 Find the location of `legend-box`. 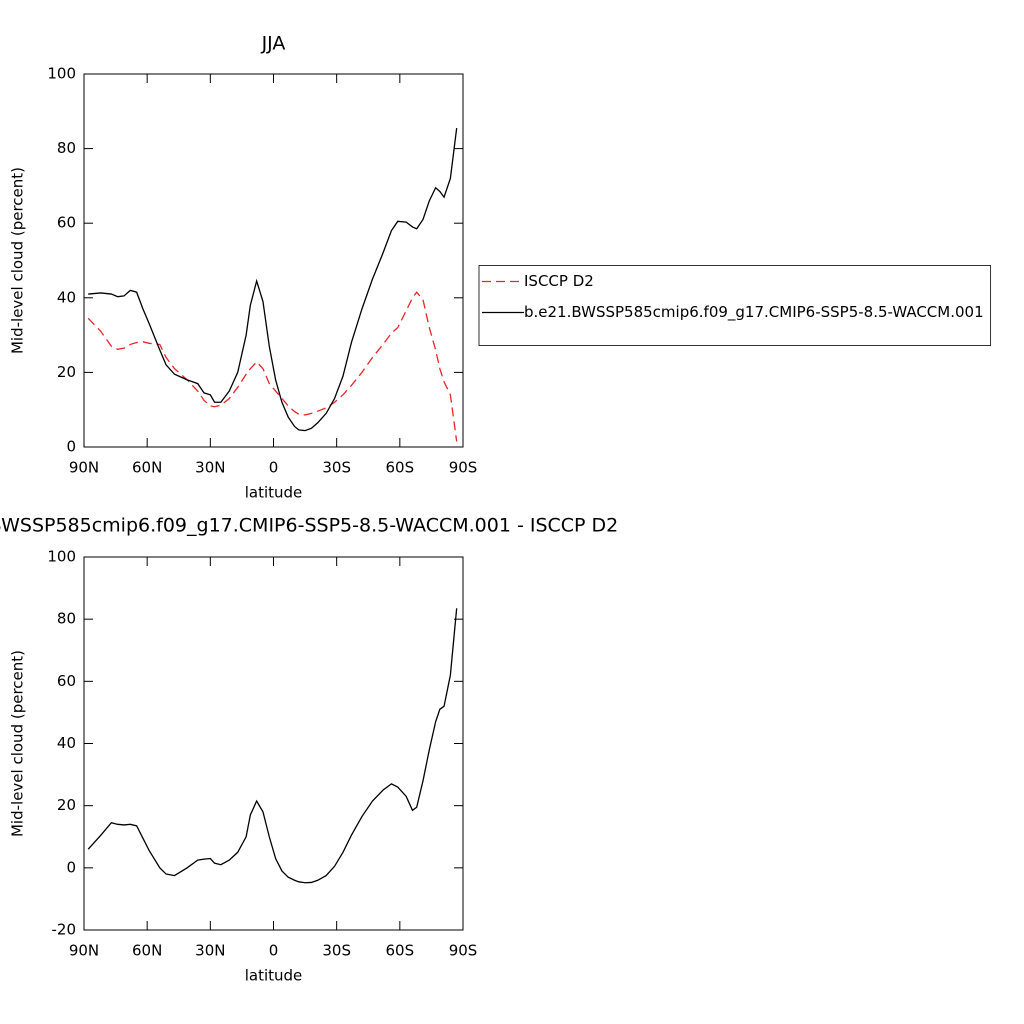

legend-box is located at coordinates (735, 305).